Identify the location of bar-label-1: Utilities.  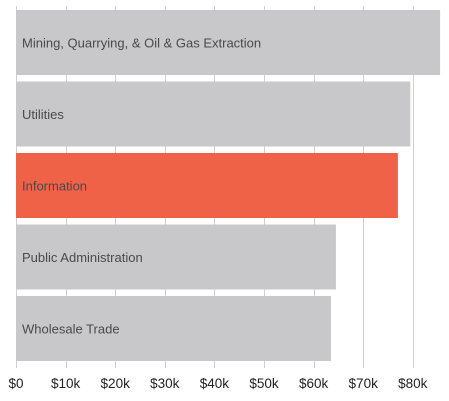
(43, 114).